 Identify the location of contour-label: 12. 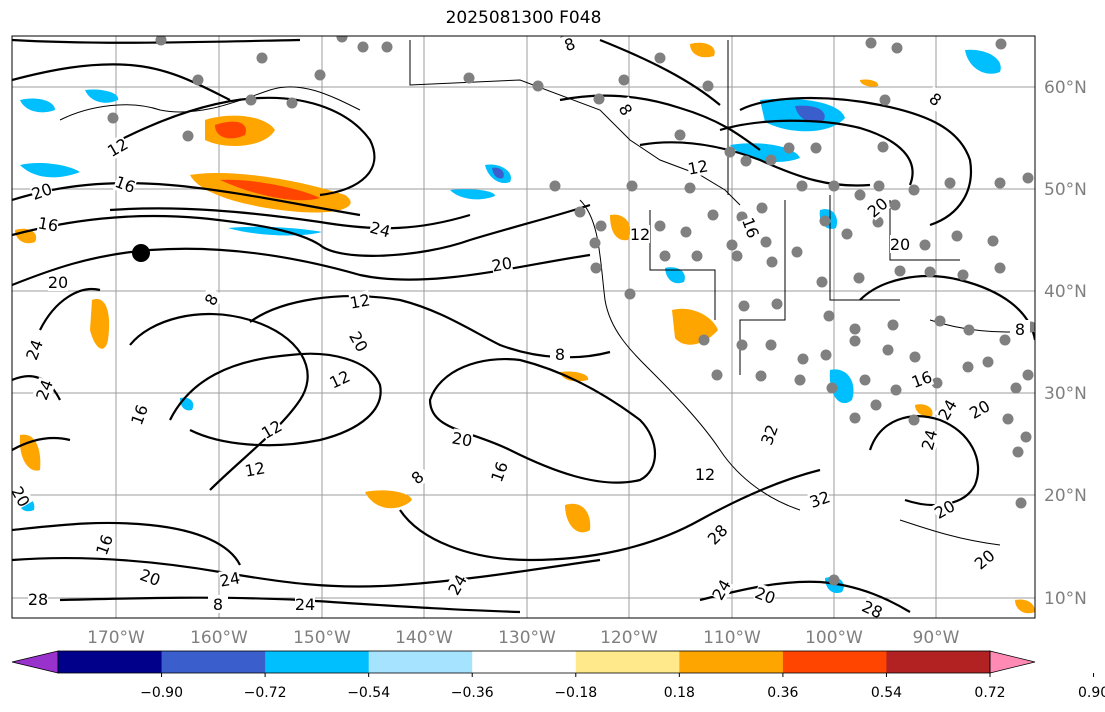
(254, 469).